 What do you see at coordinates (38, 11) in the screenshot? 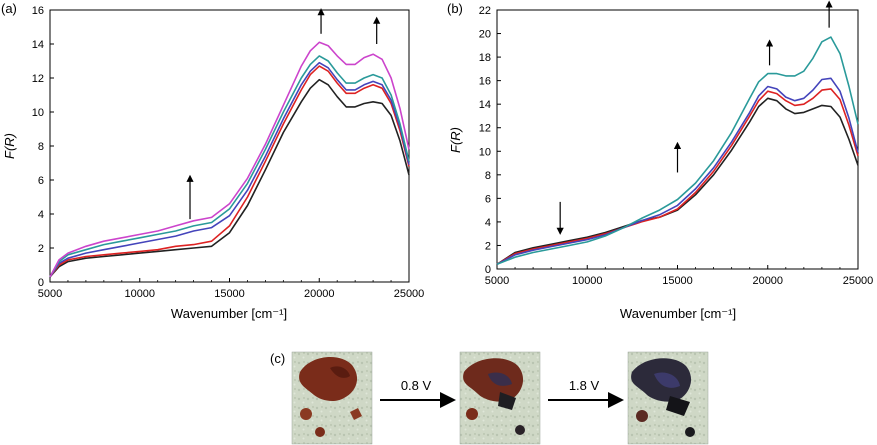
I see `chart-a-ytick-label: 16` at bounding box center [38, 11].